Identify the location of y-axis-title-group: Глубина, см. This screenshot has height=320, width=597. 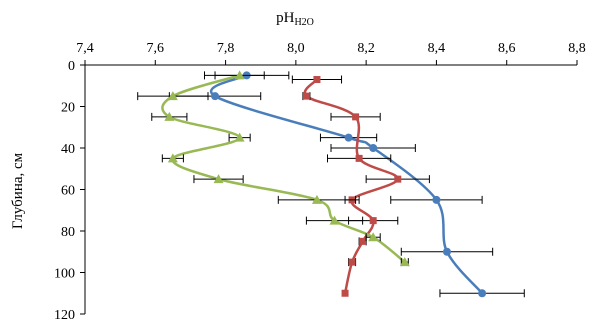
(18, 190).